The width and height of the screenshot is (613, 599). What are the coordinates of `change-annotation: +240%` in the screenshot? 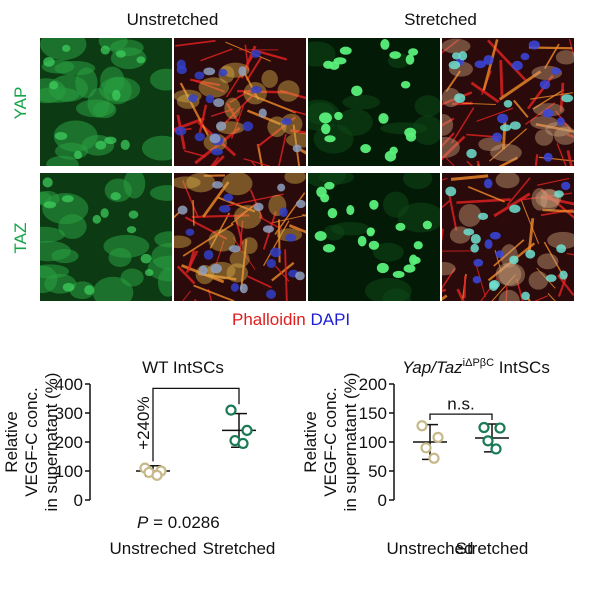 It's located at (143, 422).